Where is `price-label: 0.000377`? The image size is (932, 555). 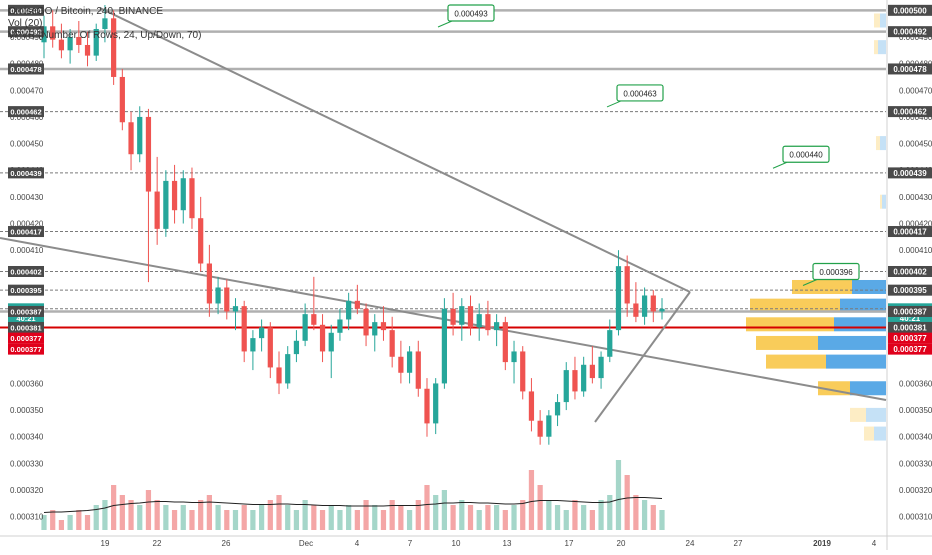
price-label: 0.000377 is located at coordinates (910, 338).